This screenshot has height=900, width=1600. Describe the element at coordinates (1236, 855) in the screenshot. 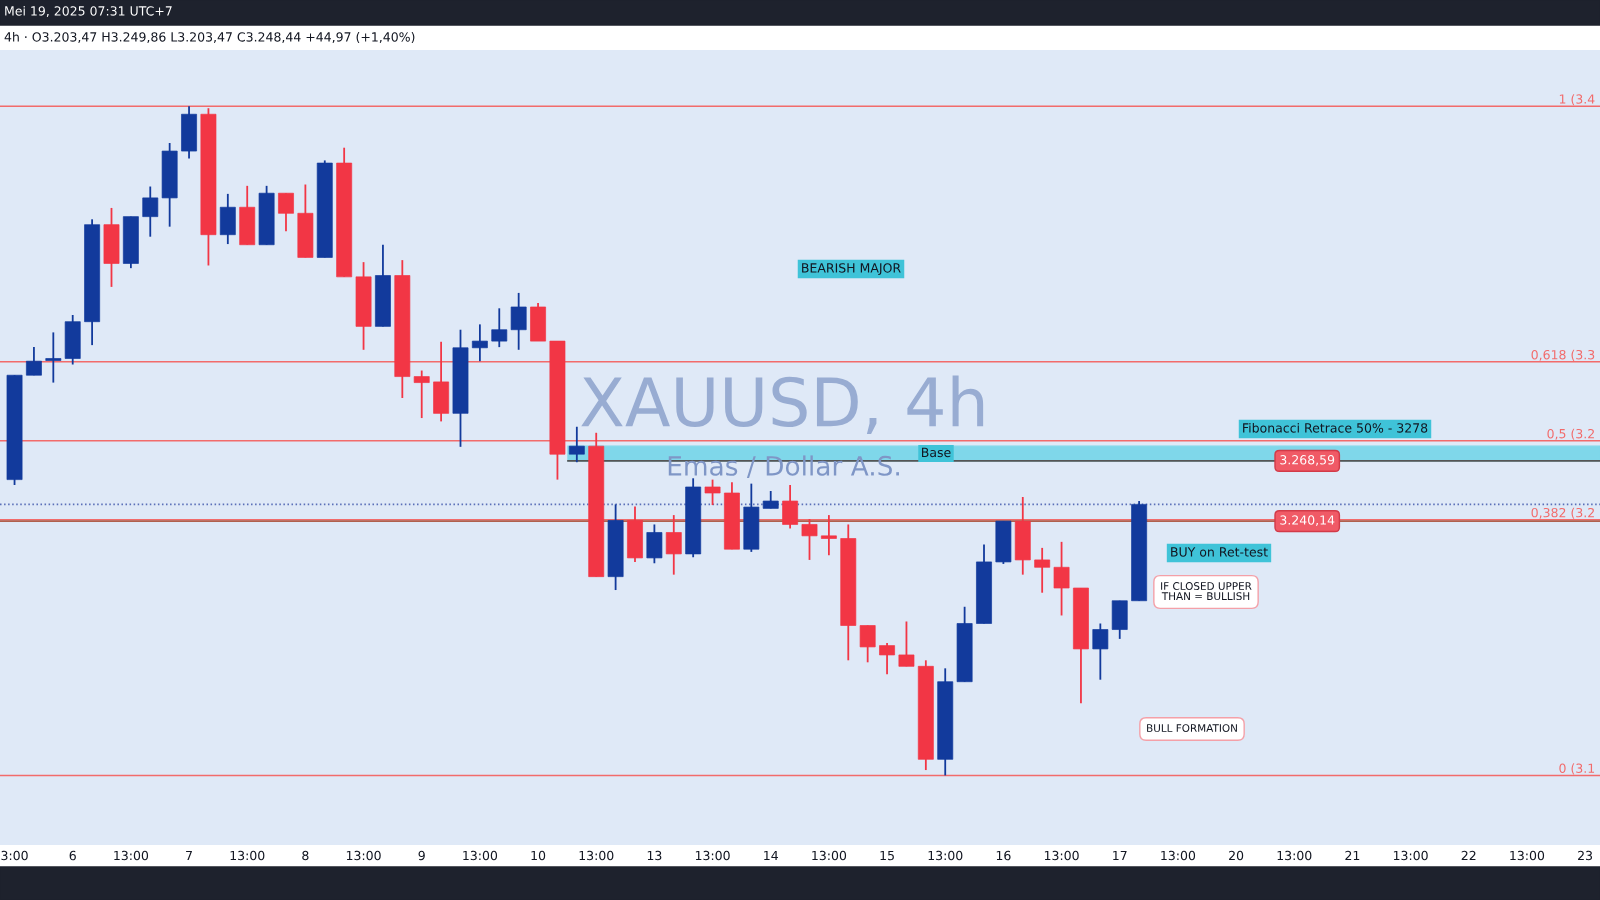

I see `x-tick-label: 20` at that location.